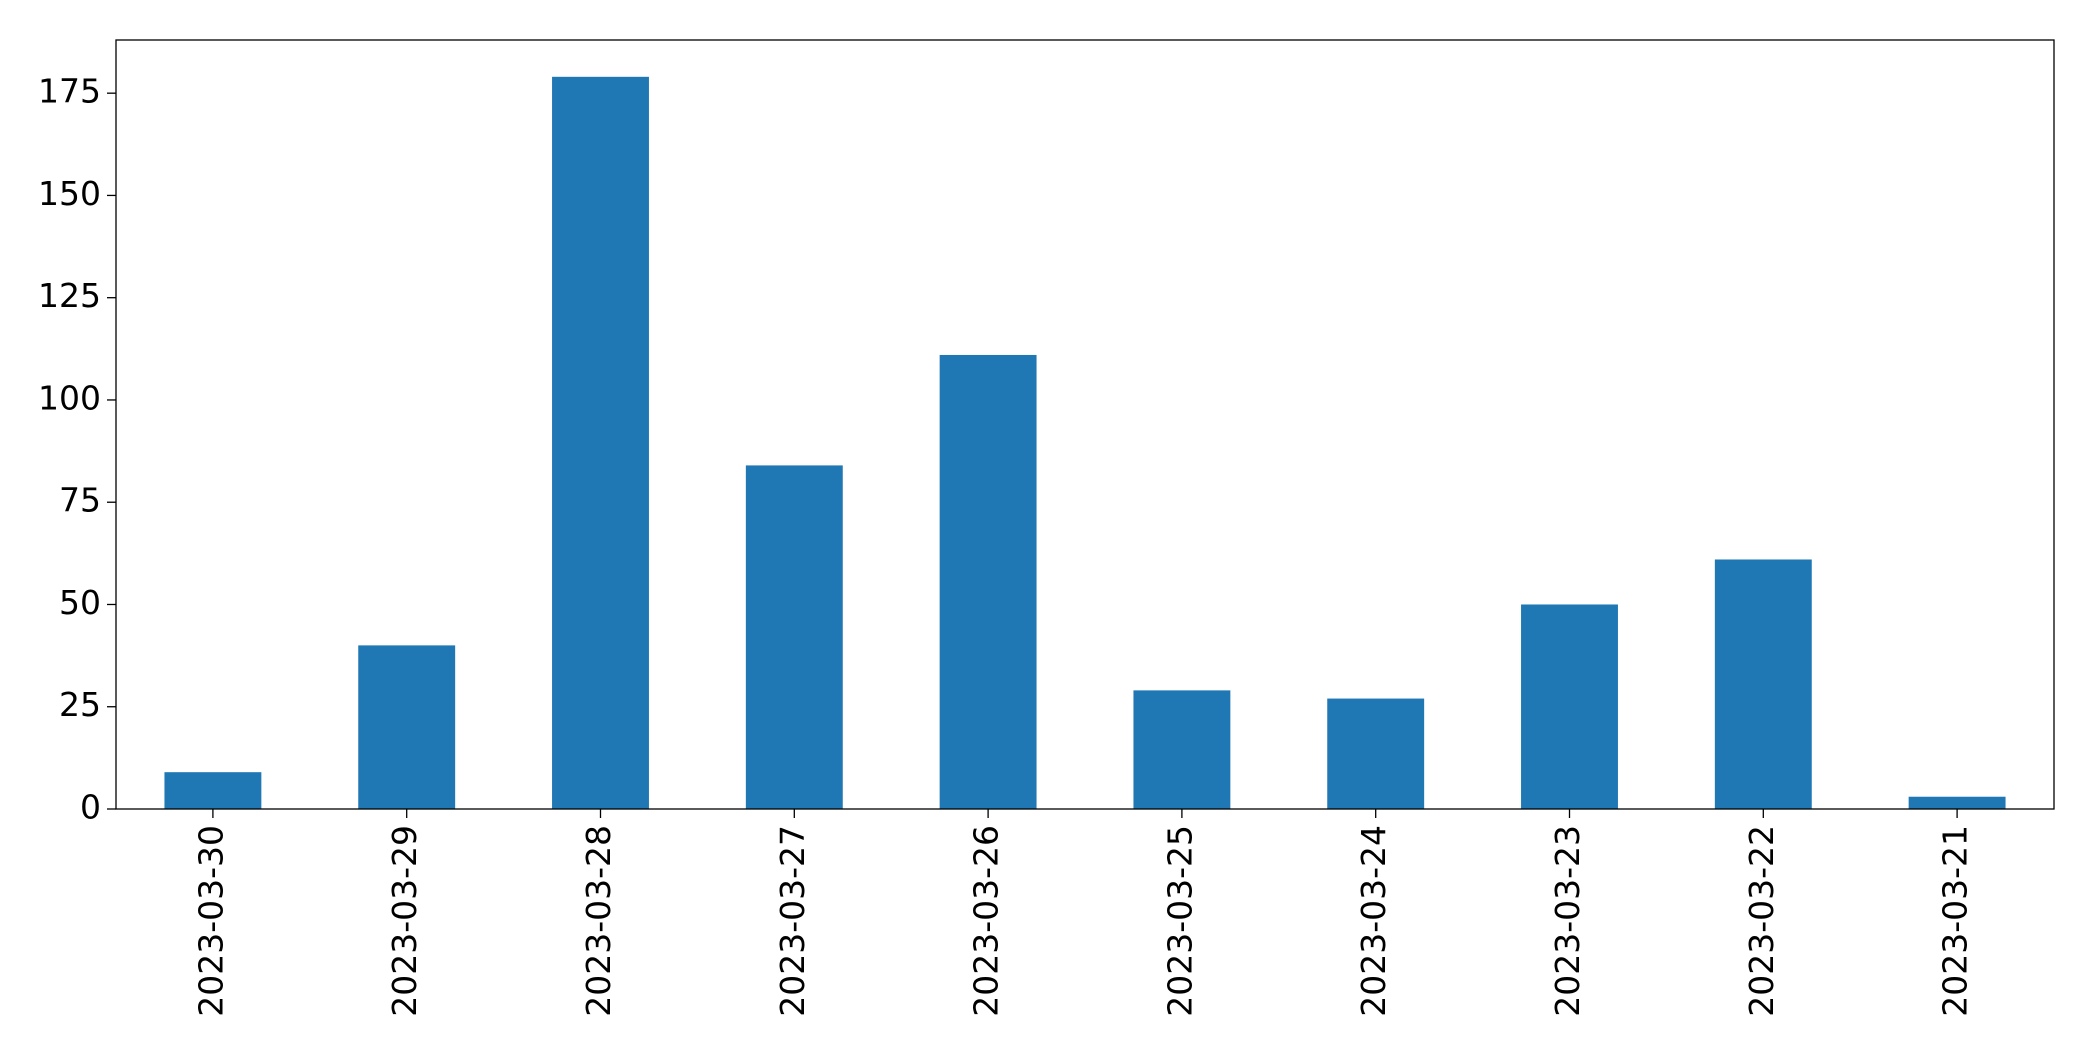 The width and height of the screenshot is (2093, 1061). Describe the element at coordinates (80, 602) in the screenshot. I see `y-tick-label: 50` at that location.